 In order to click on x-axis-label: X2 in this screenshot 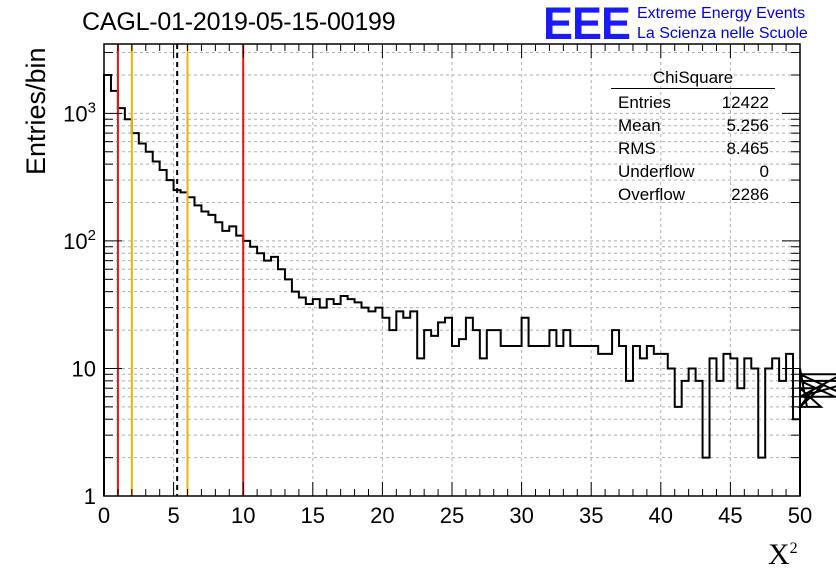, I will do `click(783, 554)`.